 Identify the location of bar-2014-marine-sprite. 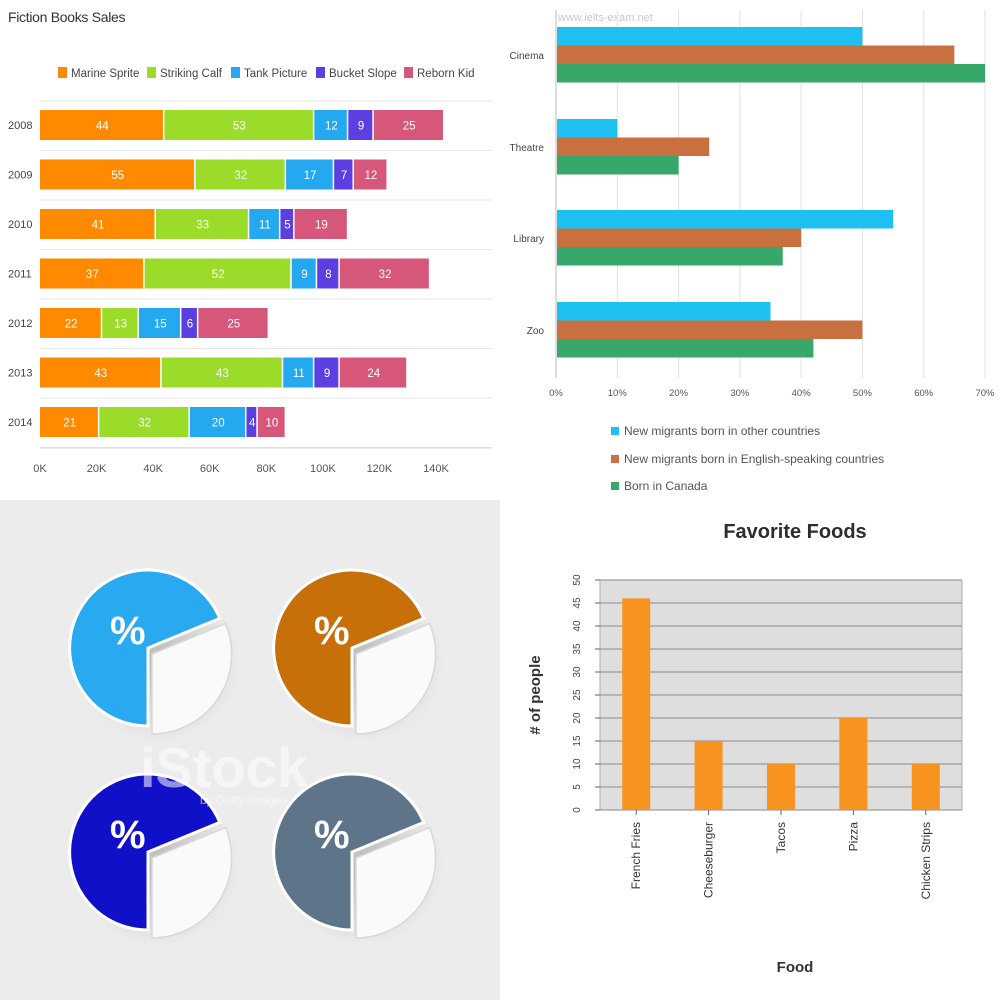
(69, 422).